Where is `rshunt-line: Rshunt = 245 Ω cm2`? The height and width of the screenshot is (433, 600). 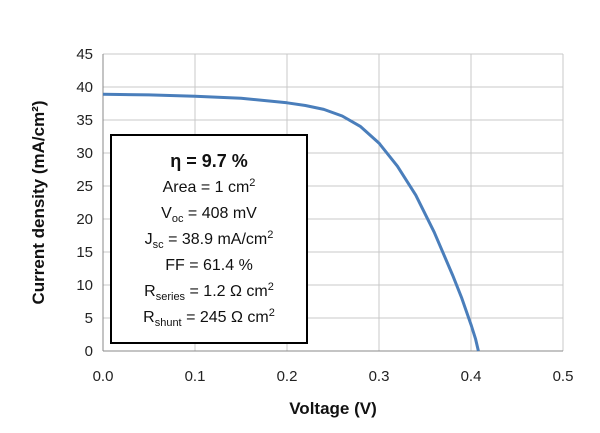 rshunt-line: Rshunt = 245 Ω cm2 is located at coordinates (209, 318).